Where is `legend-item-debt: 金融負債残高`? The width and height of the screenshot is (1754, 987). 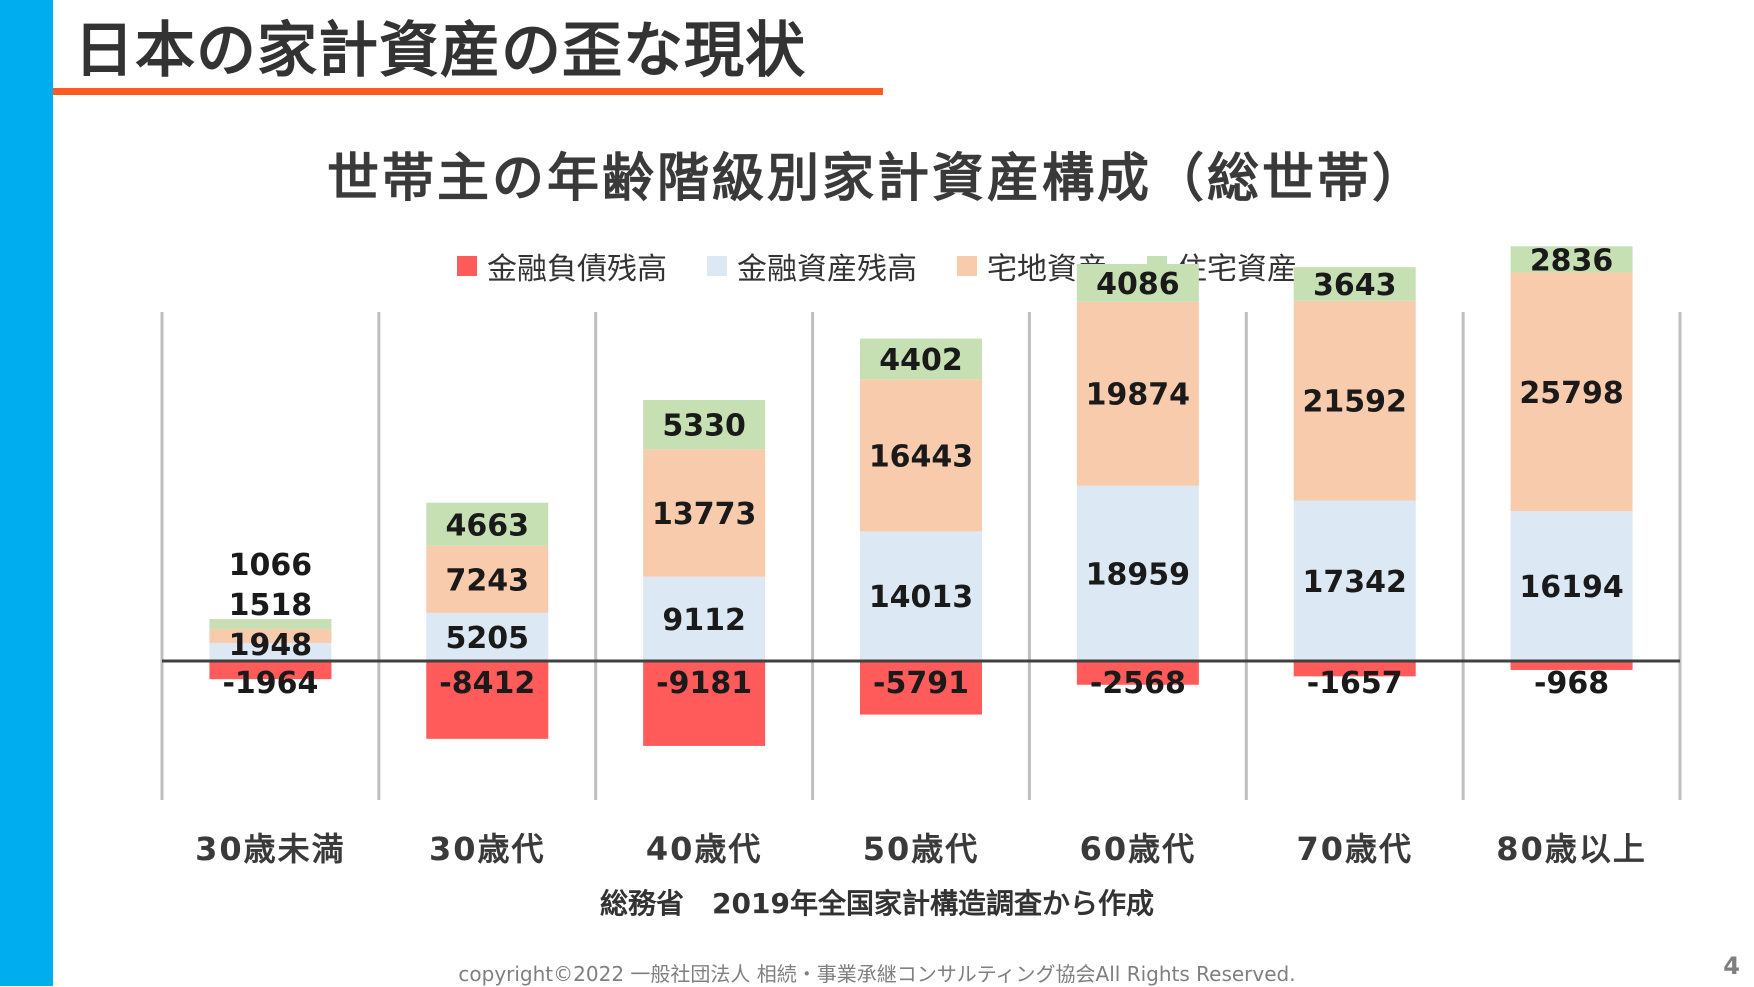 legend-item-debt: 金融負債残高 is located at coordinates (562, 266).